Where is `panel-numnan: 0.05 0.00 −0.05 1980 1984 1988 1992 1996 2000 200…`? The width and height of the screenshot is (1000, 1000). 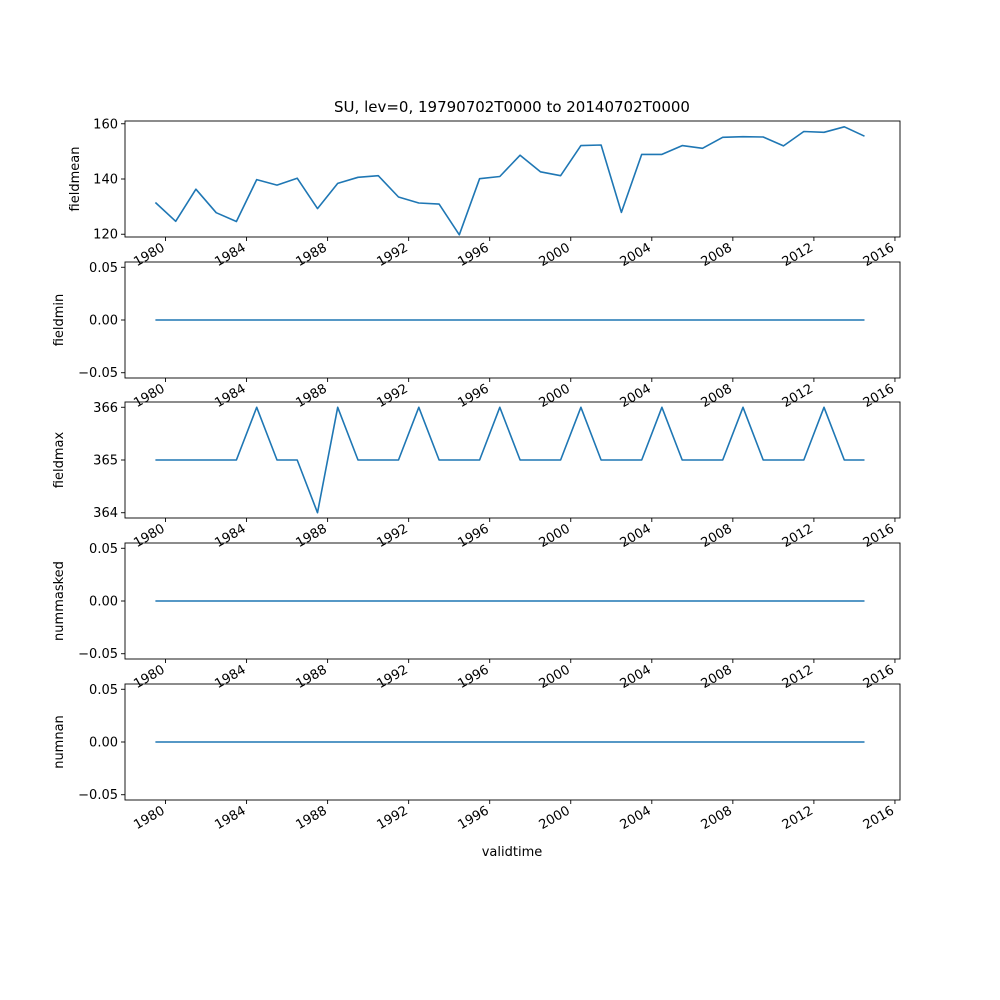
panel-numnan: 0.05 0.00 −0.05 1980 1984 1988 1992 1996 2000 200… is located at coordinates (476, 758).